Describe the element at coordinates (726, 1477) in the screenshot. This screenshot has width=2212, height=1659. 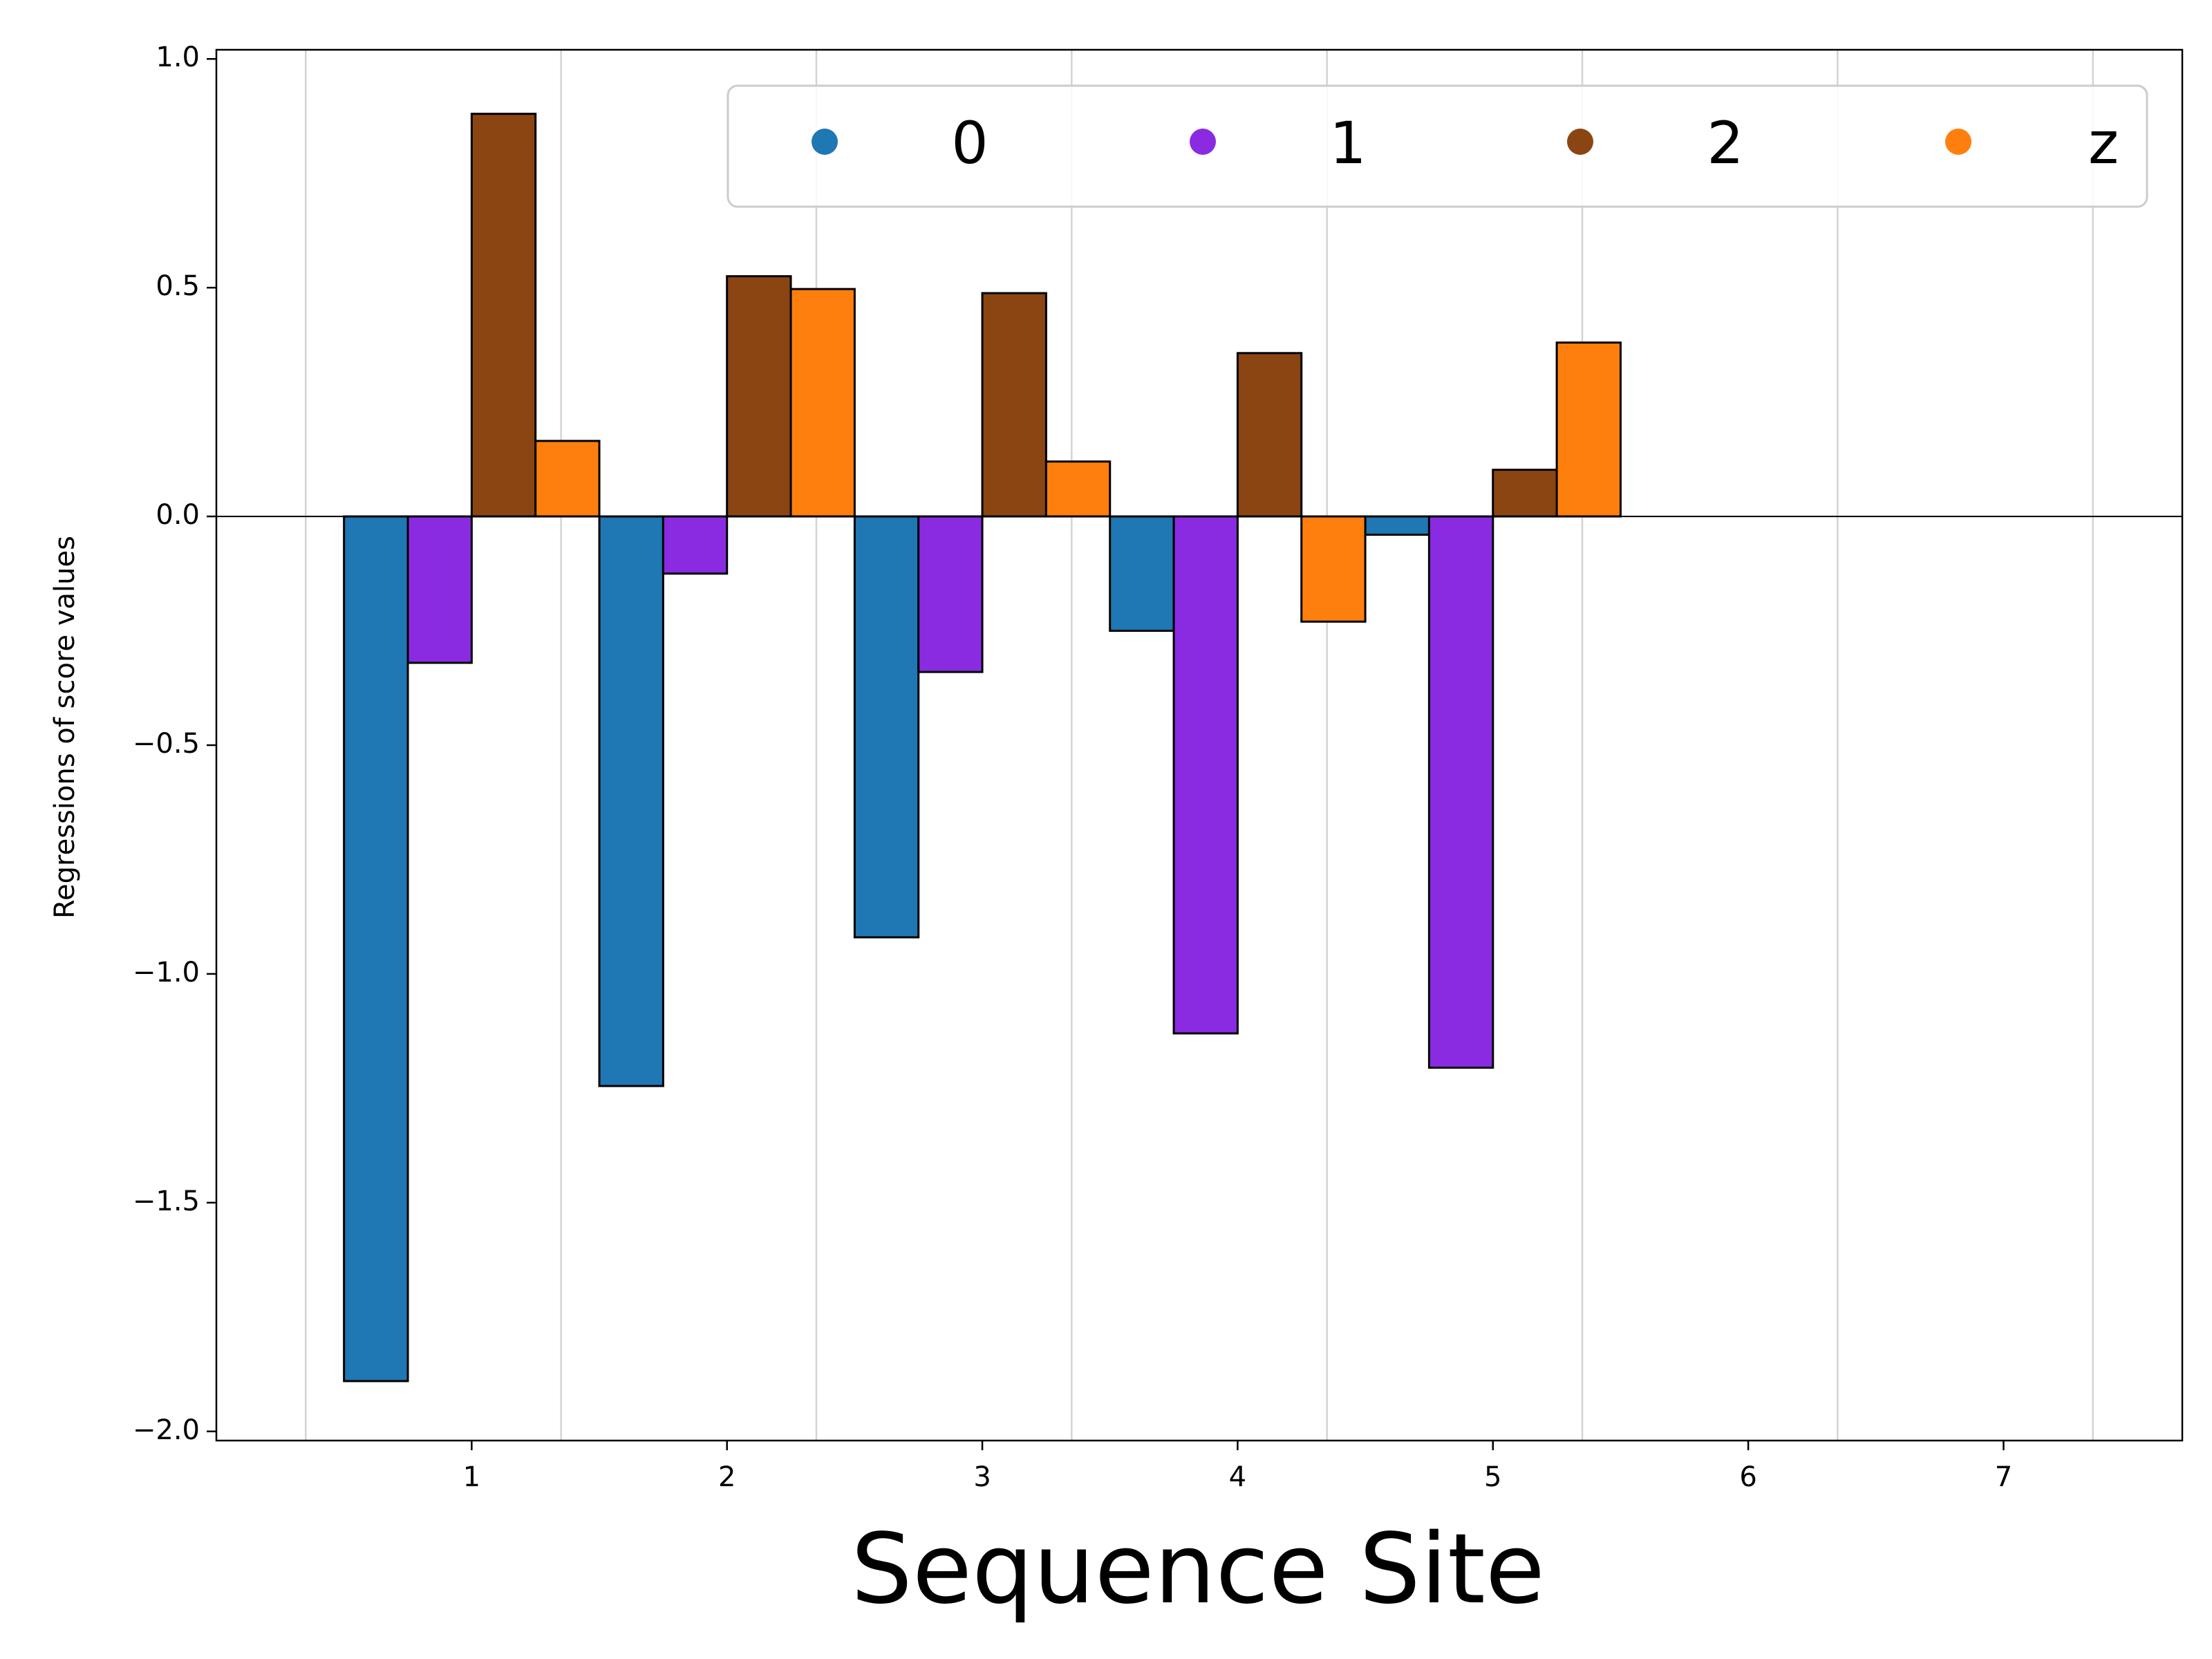
I see `x-tick-label: 2` at that location.